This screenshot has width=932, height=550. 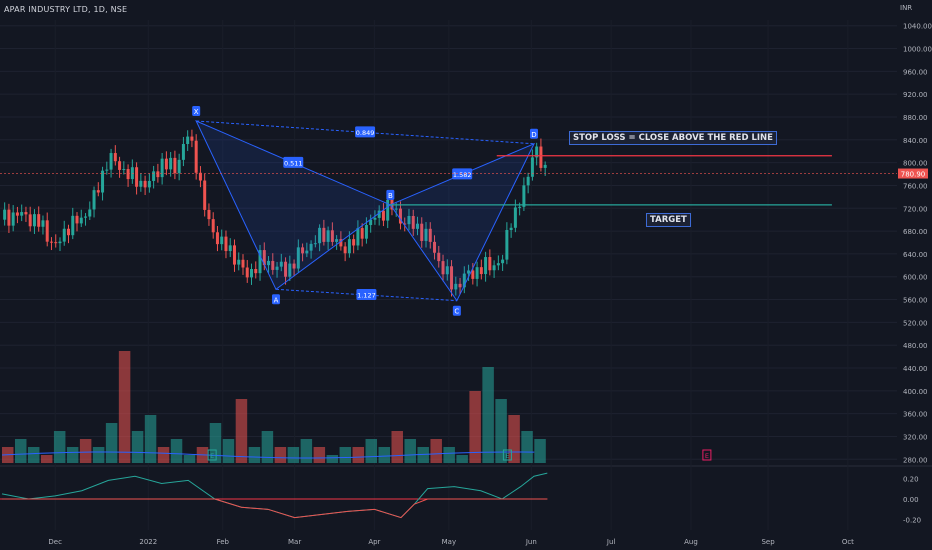 I want to click on ratio-label: 1.582, so click(x=462, y=175).